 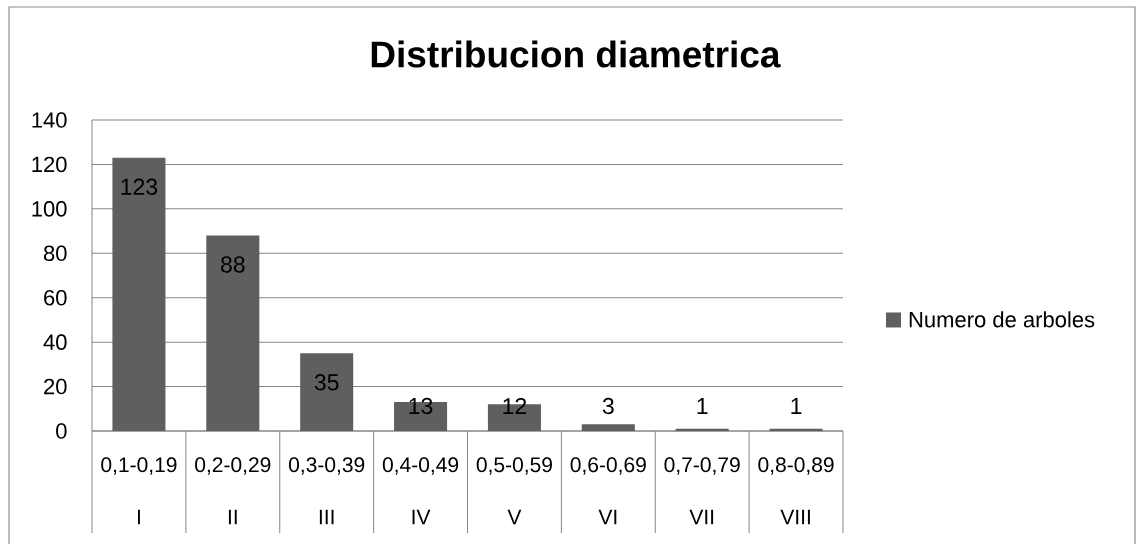 What do you see at coordinates (55, 253) in the screenshot?
I see `y-tick-label: 80` at bounding box center [55, 253].